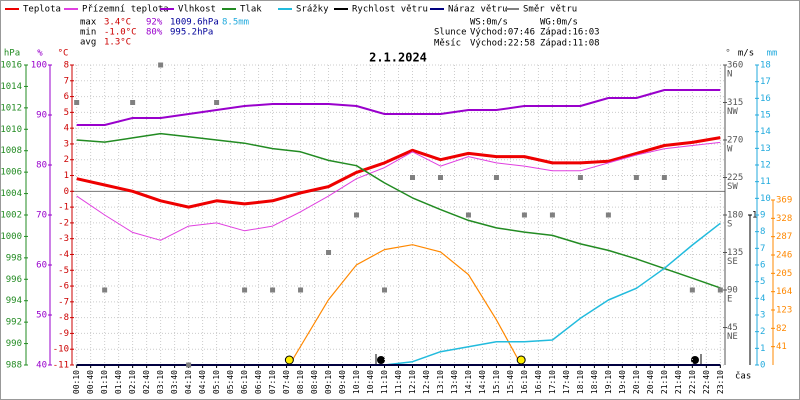 This screenshot has width=800, height=400. I want to click on y-tick-label: 225, so click(735, 178).